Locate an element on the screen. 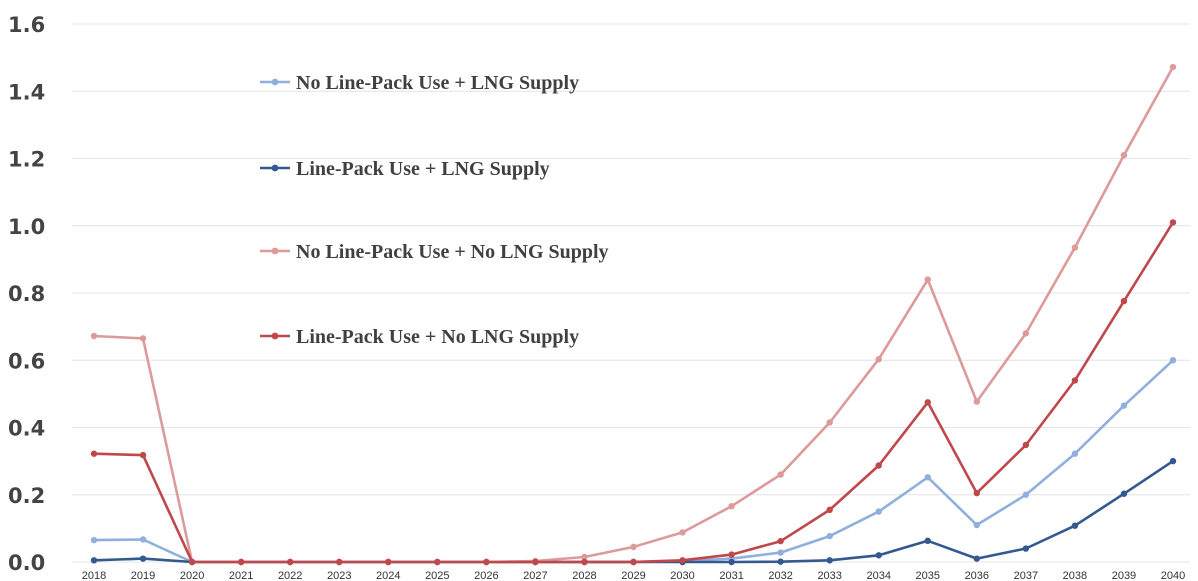 This screenshot has width=1198, height=581. x-tick-label: 2030 is located at coordinates (682, 575).